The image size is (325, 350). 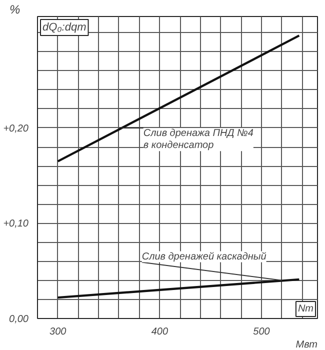 What do you see at coordinates (16, 224) in the screenshot?
I see `y-tick-label: +0,10` at bounding box center [16, 224].